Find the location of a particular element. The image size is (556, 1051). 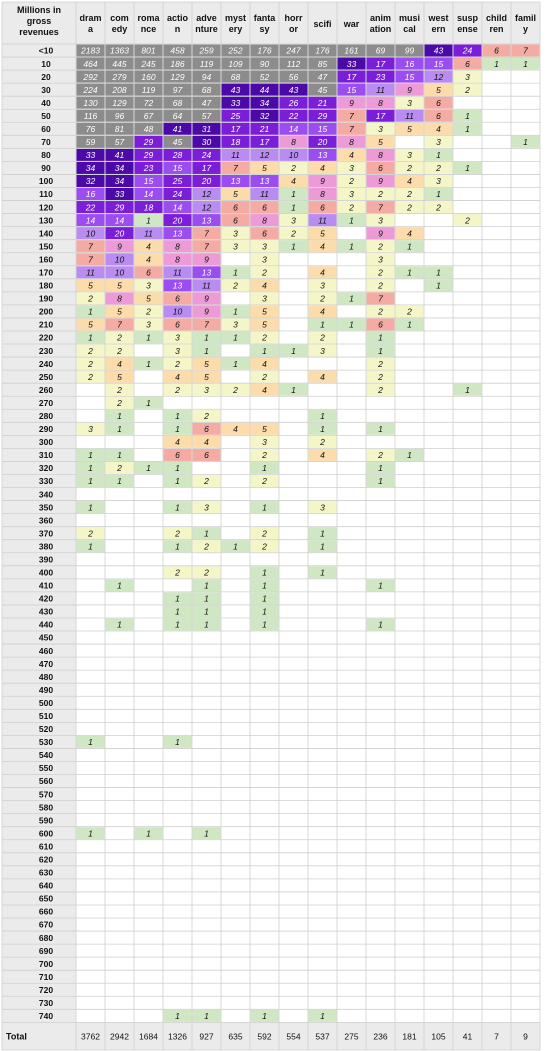

row-label: 410 is located at coordinates (46, 586).